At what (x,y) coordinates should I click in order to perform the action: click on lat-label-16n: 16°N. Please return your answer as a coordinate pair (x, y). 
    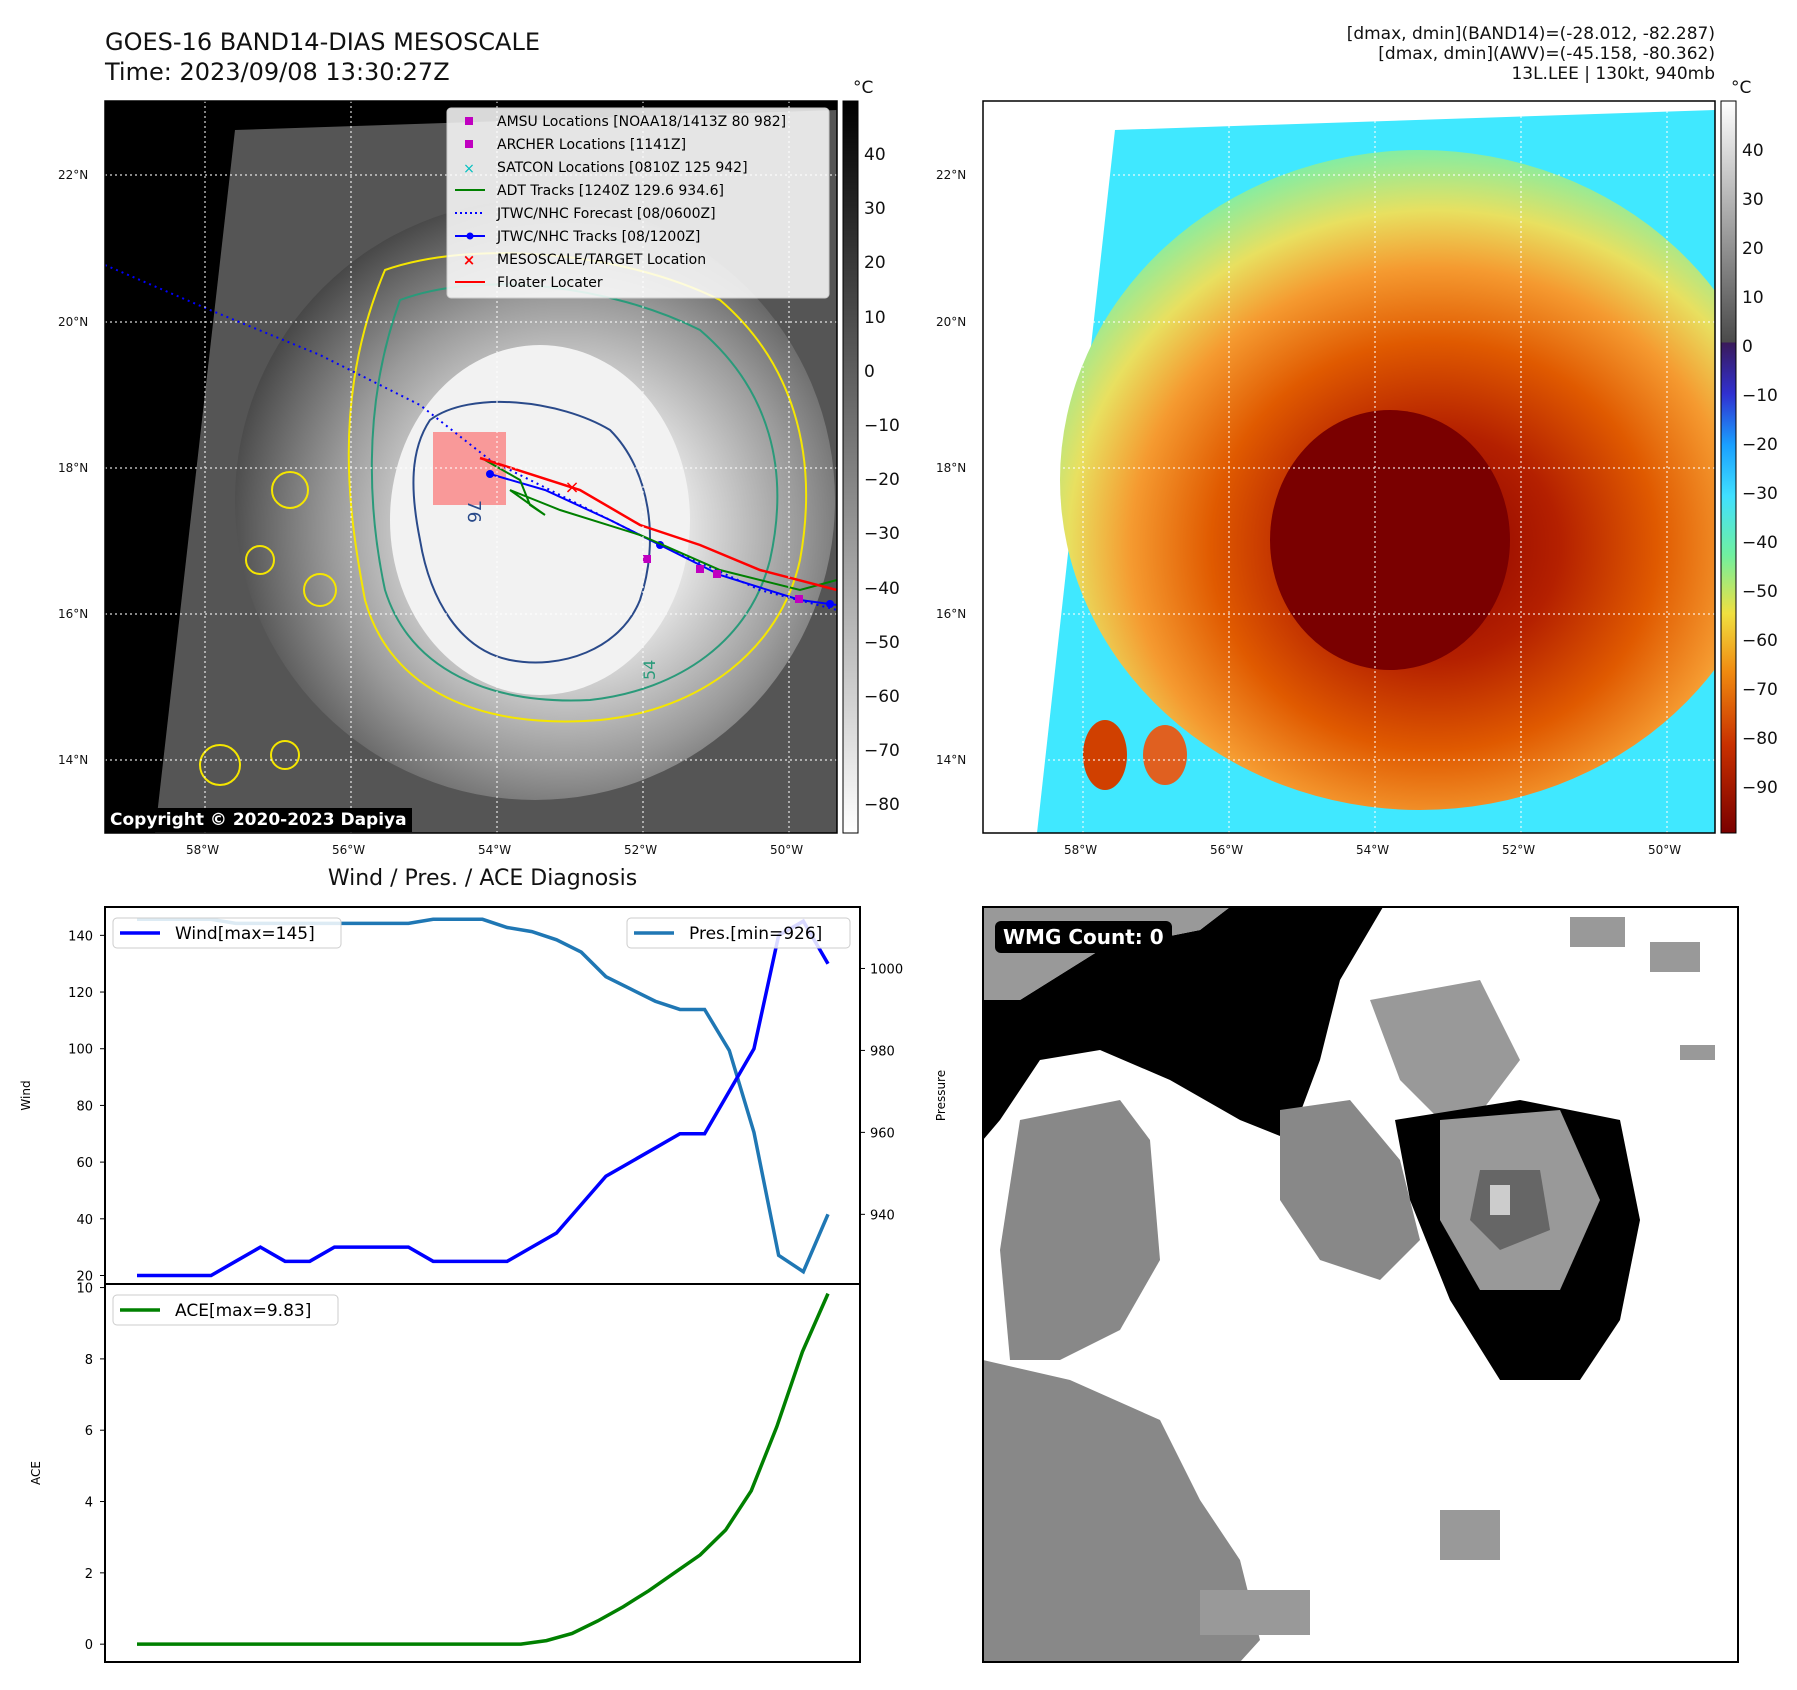
    Looking at the image, I should click on (73, 614).